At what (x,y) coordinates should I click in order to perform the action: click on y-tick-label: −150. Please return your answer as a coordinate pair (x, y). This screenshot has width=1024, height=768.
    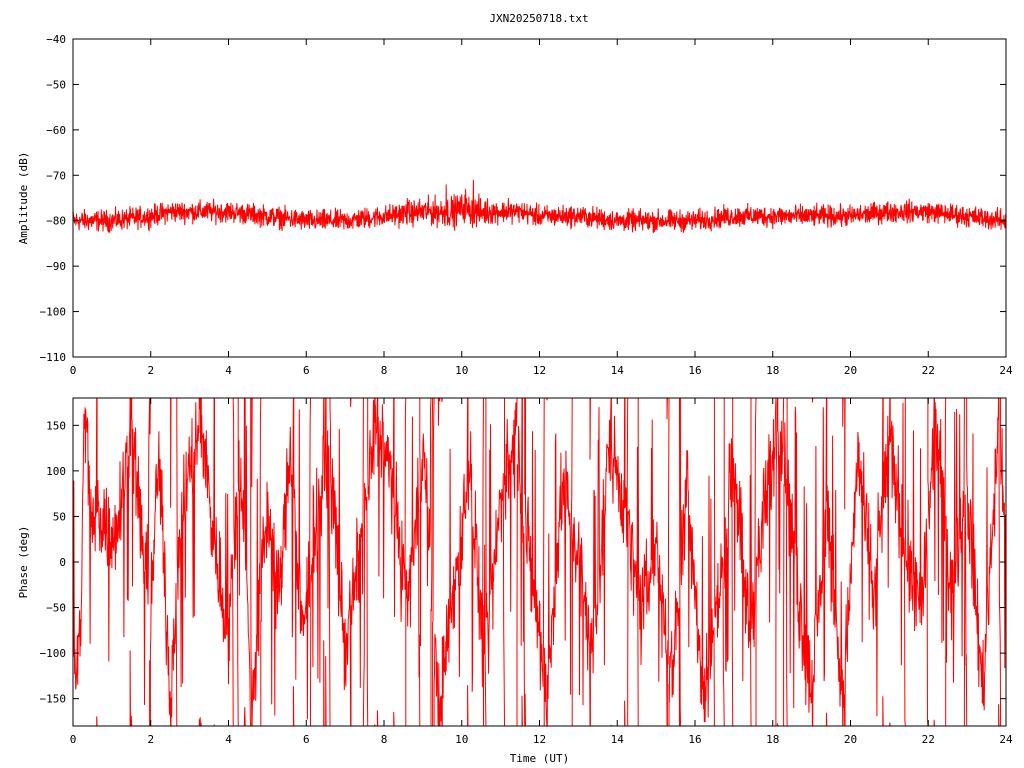
    Looking at the image, I should click on (53, 699).